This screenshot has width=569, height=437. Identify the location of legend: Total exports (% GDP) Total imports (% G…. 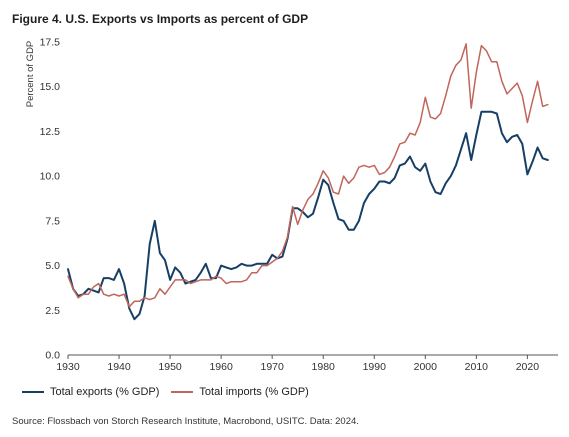
(171, 392).